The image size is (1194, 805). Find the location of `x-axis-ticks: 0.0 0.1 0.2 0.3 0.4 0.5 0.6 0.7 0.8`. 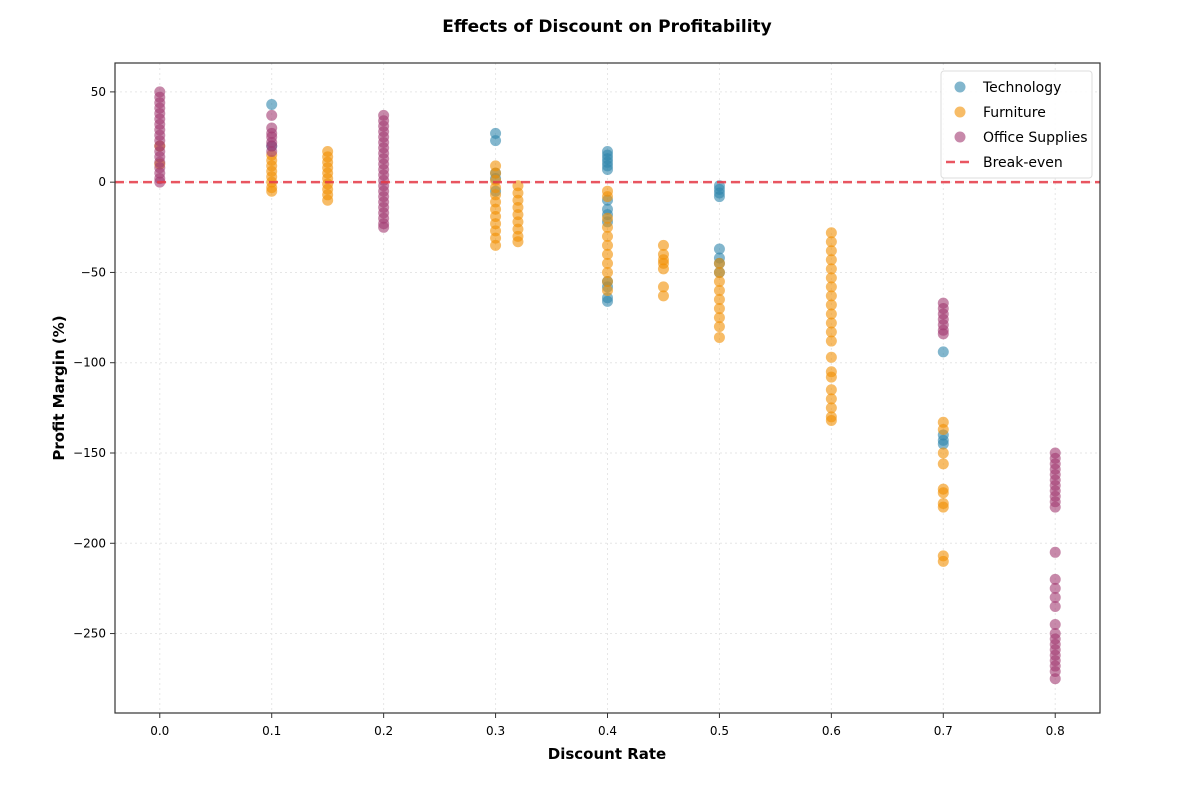

x-axis-ticks: 0.0 0.1 0.2 0.3 0.4 0.5 0.6 0.7 0.8 is located at coordinates (607, 725).